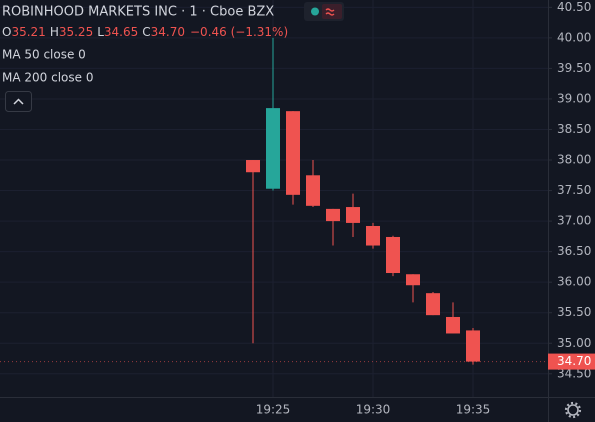 The width and height of the screenshot is (595, 422). Describe the element at coordinates (473, 410) in the screenshot. I see `x-tick-label: 19:35` at that location.